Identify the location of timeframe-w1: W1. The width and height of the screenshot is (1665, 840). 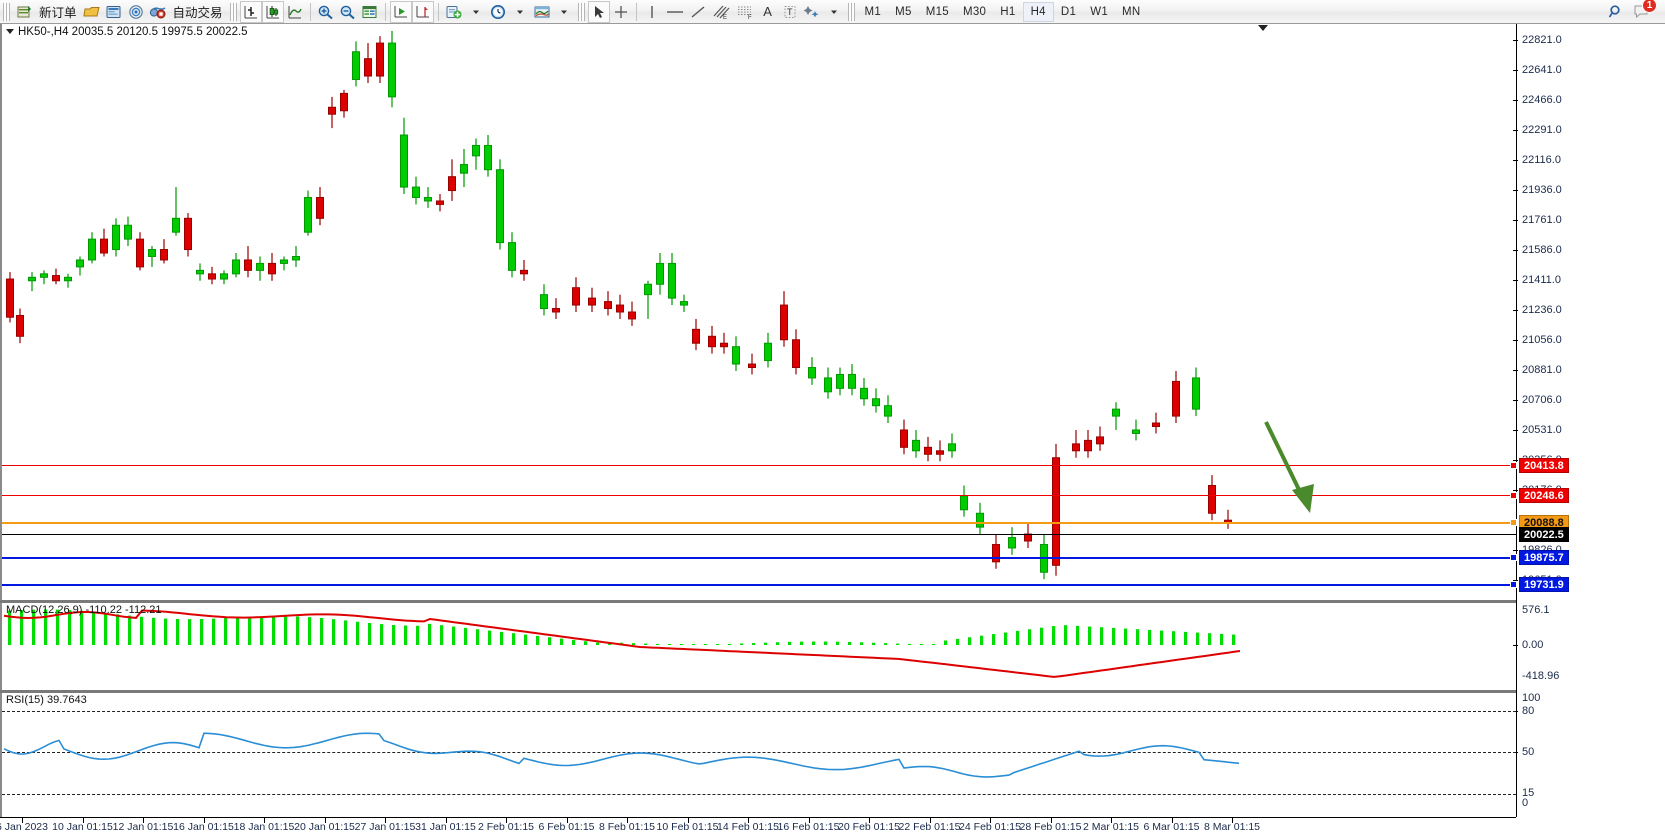
(1099, 11).